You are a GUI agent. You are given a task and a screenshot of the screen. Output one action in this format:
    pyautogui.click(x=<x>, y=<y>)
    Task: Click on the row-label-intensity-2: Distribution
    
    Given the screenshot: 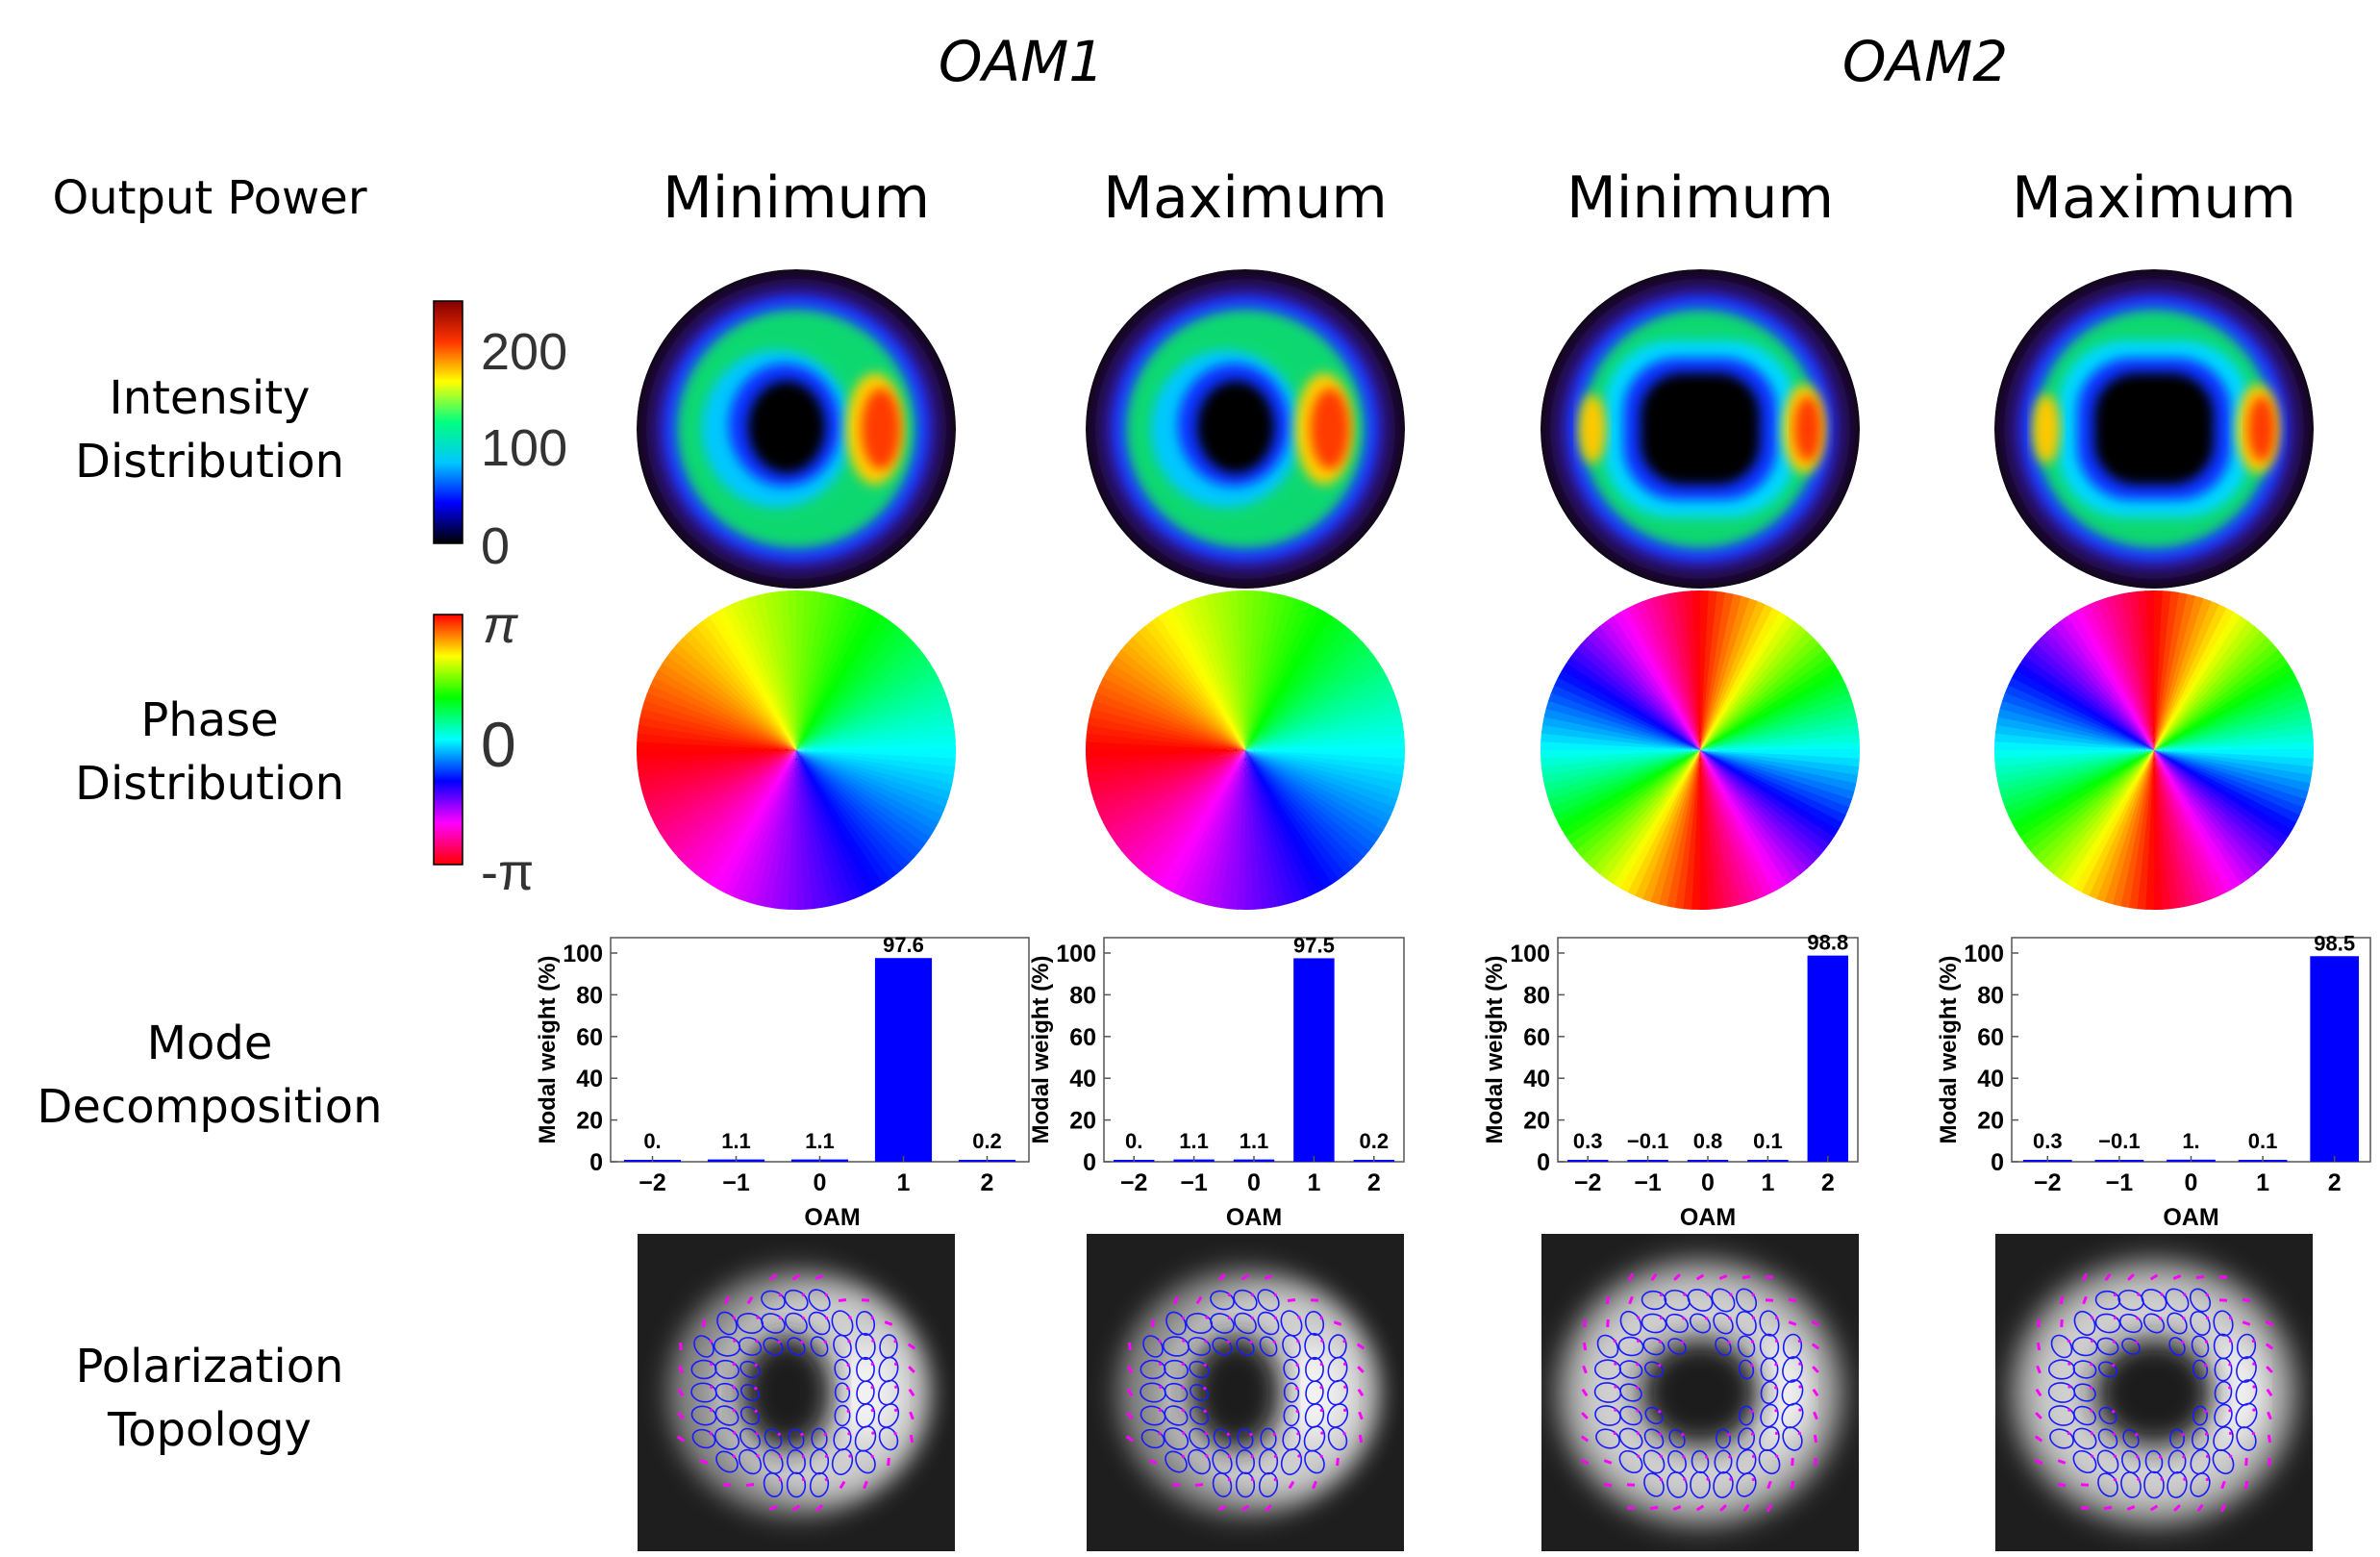 What is the action you would take?
    pyautogui.click(x=209, y=462)
    